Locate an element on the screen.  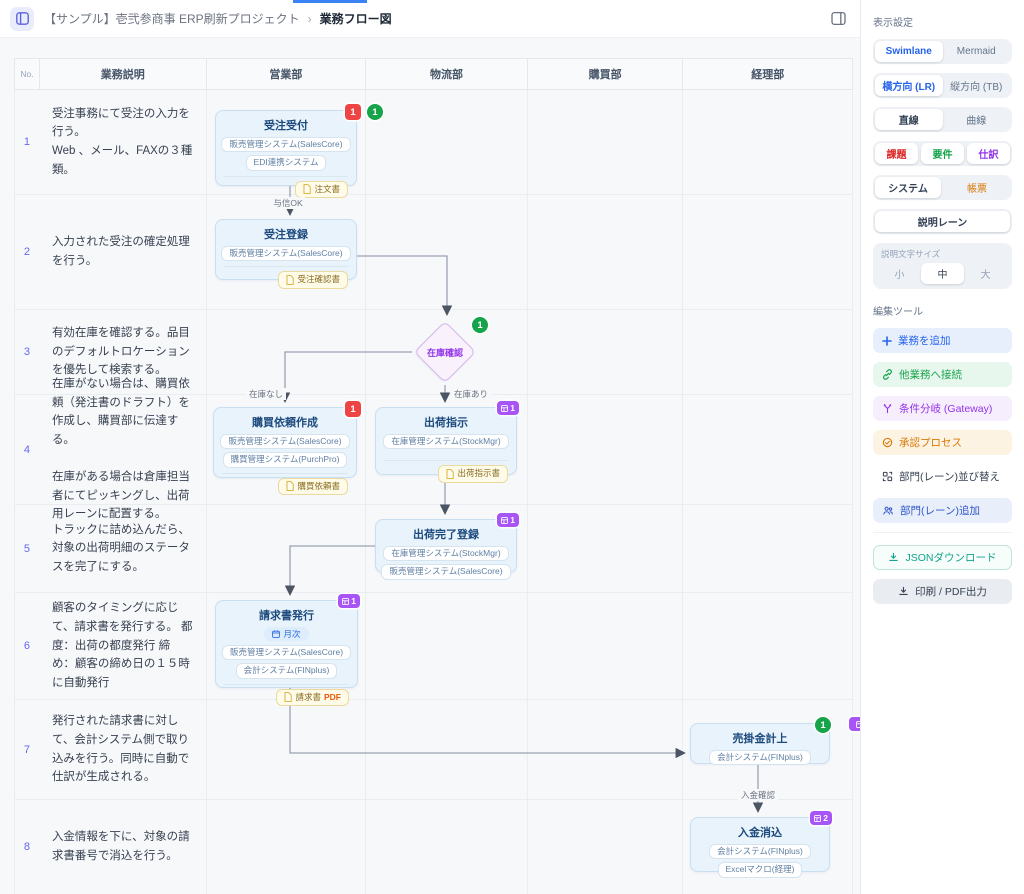
system-tag: 会計システム(FINplus) is located at coordinates (760, 758).